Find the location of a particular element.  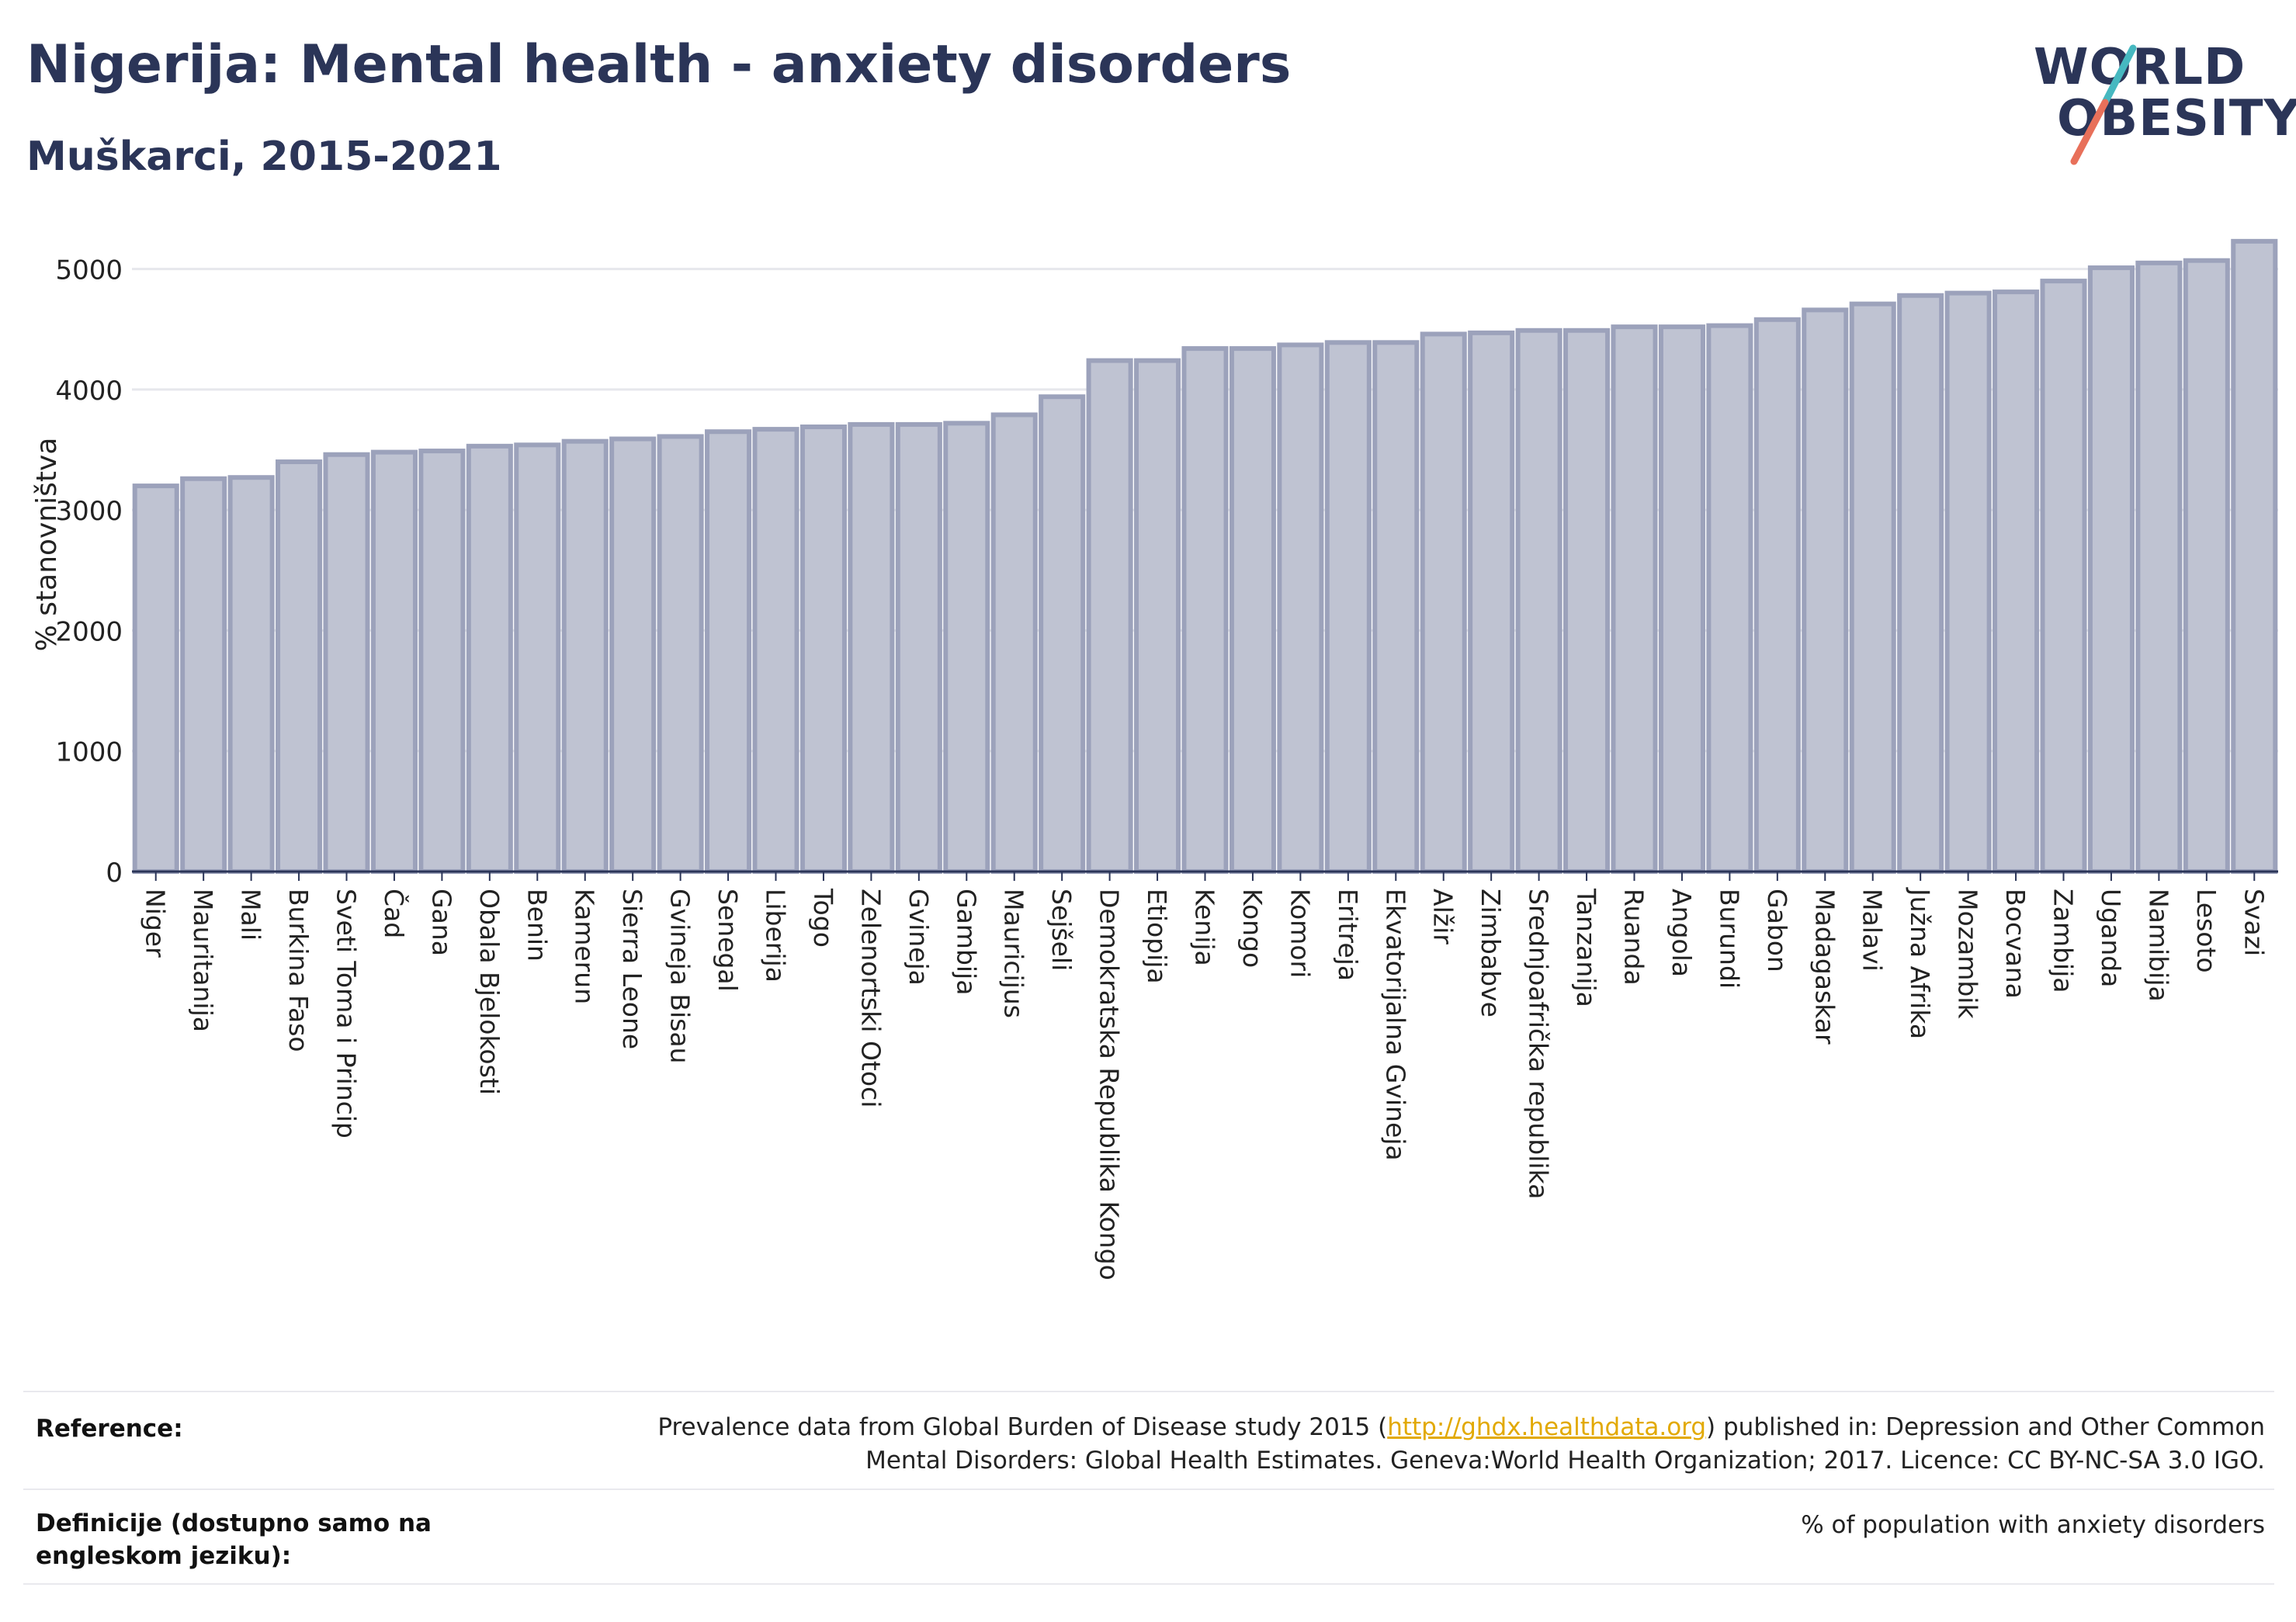

x-tick-label: Sveti Toma i Princip is located at coordinates (346, 1014).